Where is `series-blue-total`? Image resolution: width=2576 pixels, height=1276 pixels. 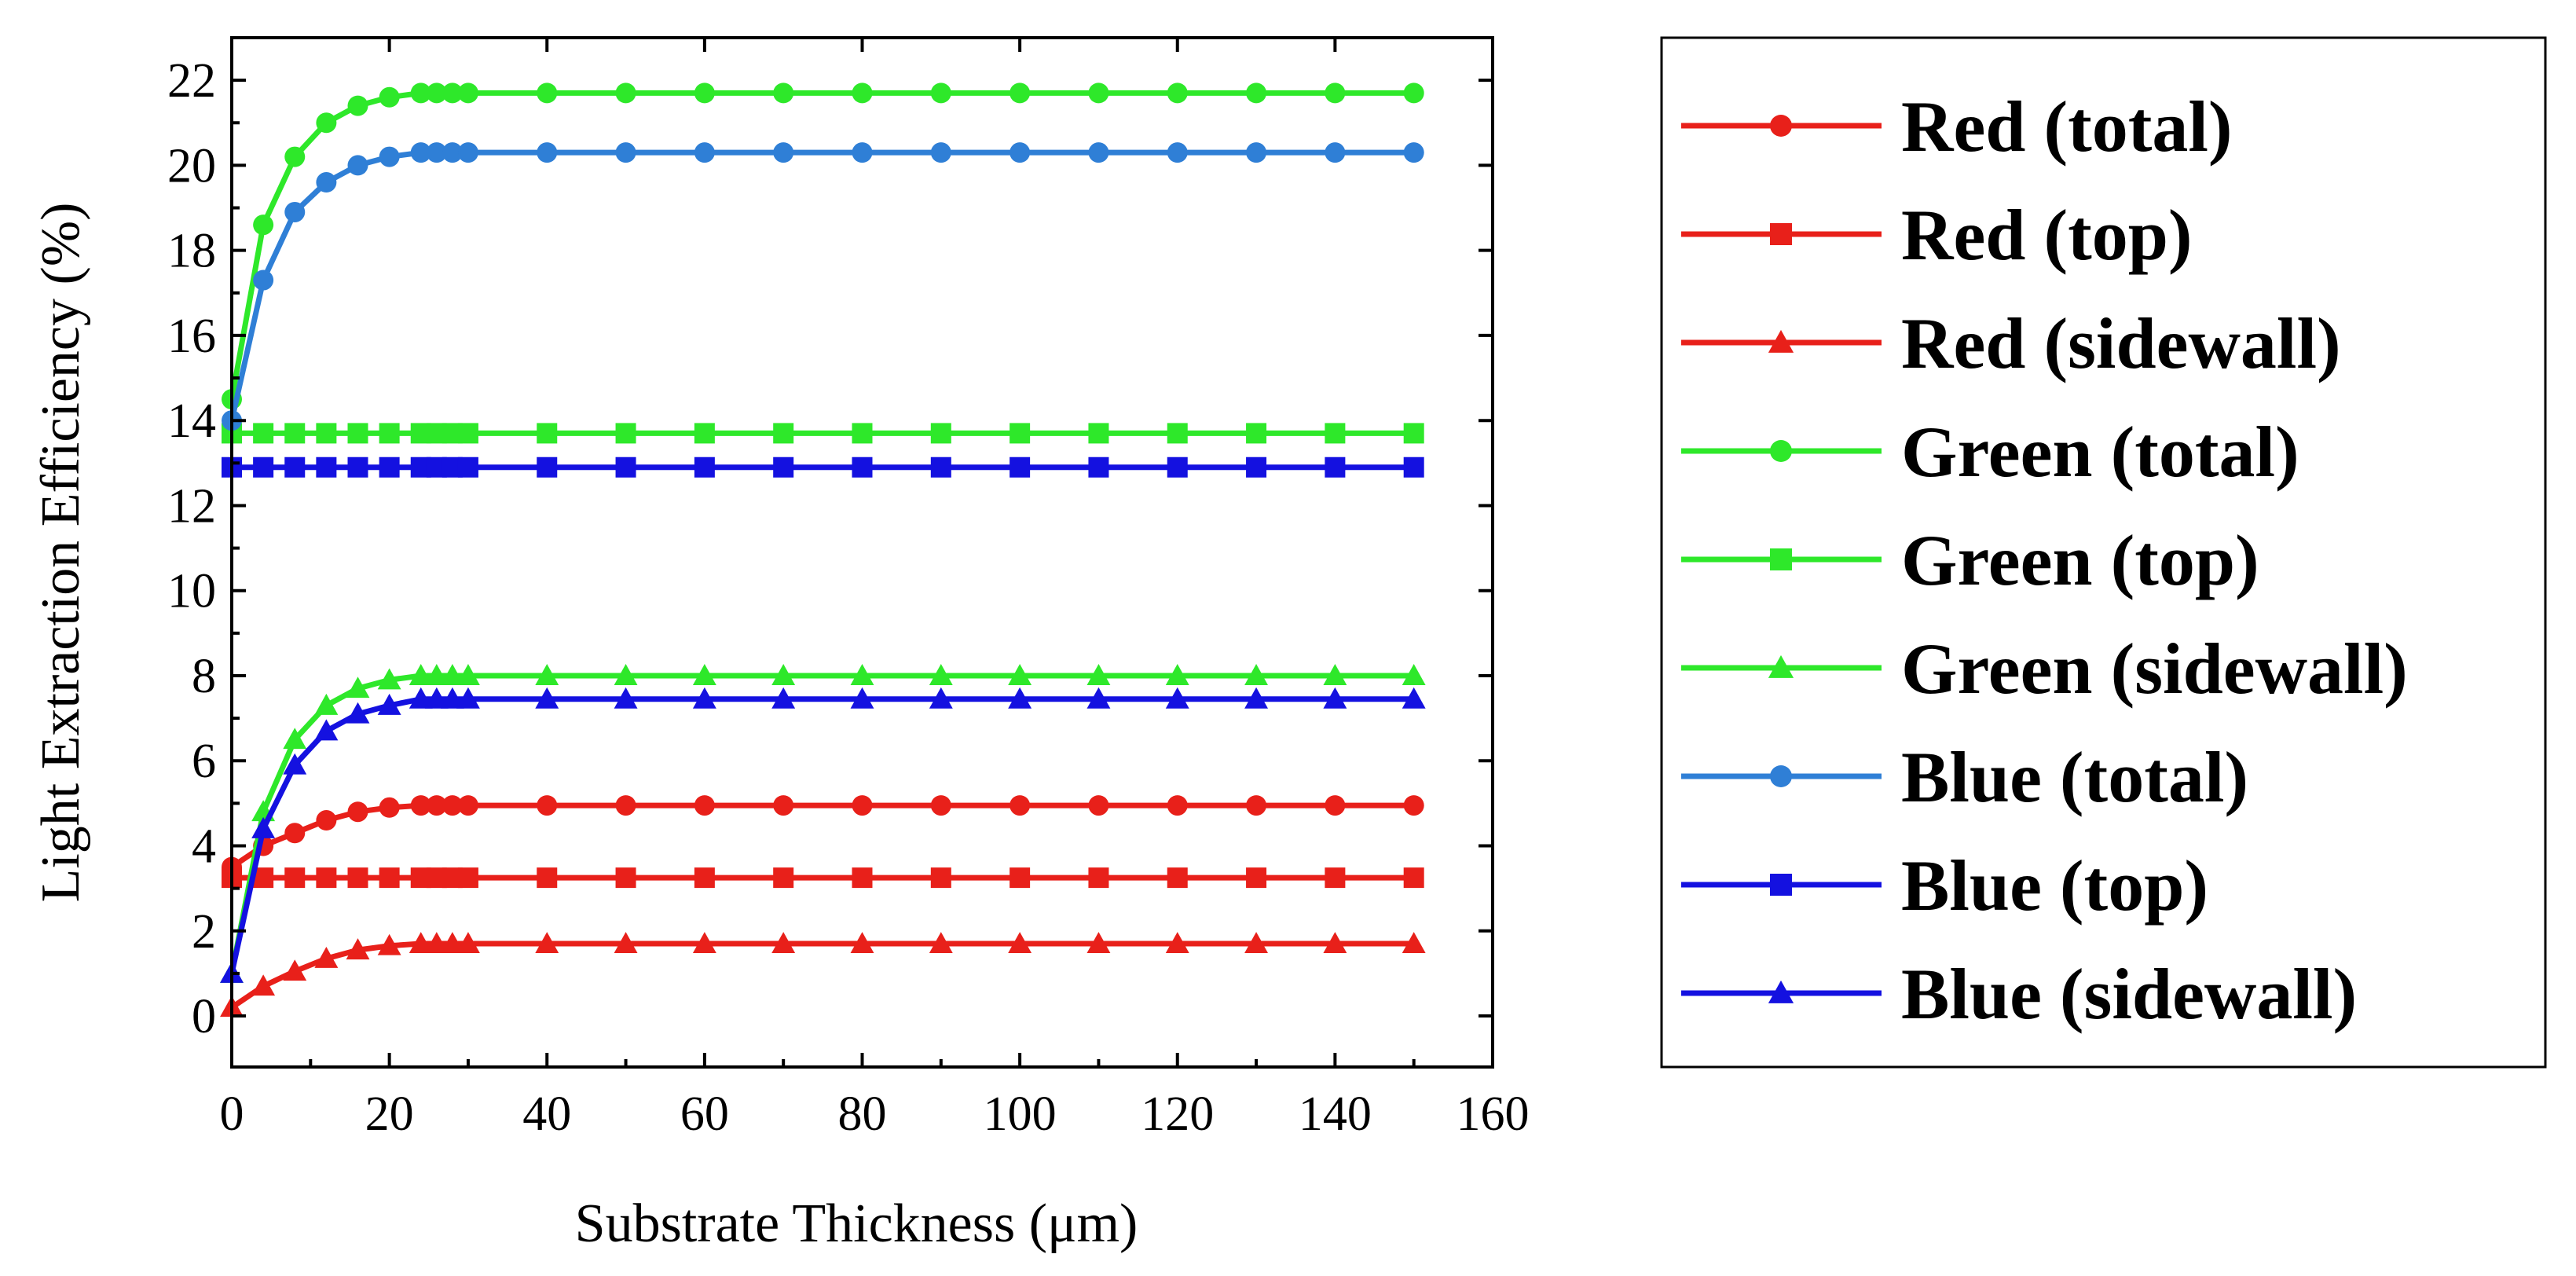
series-blue-total is located at coordinates (823, 286).